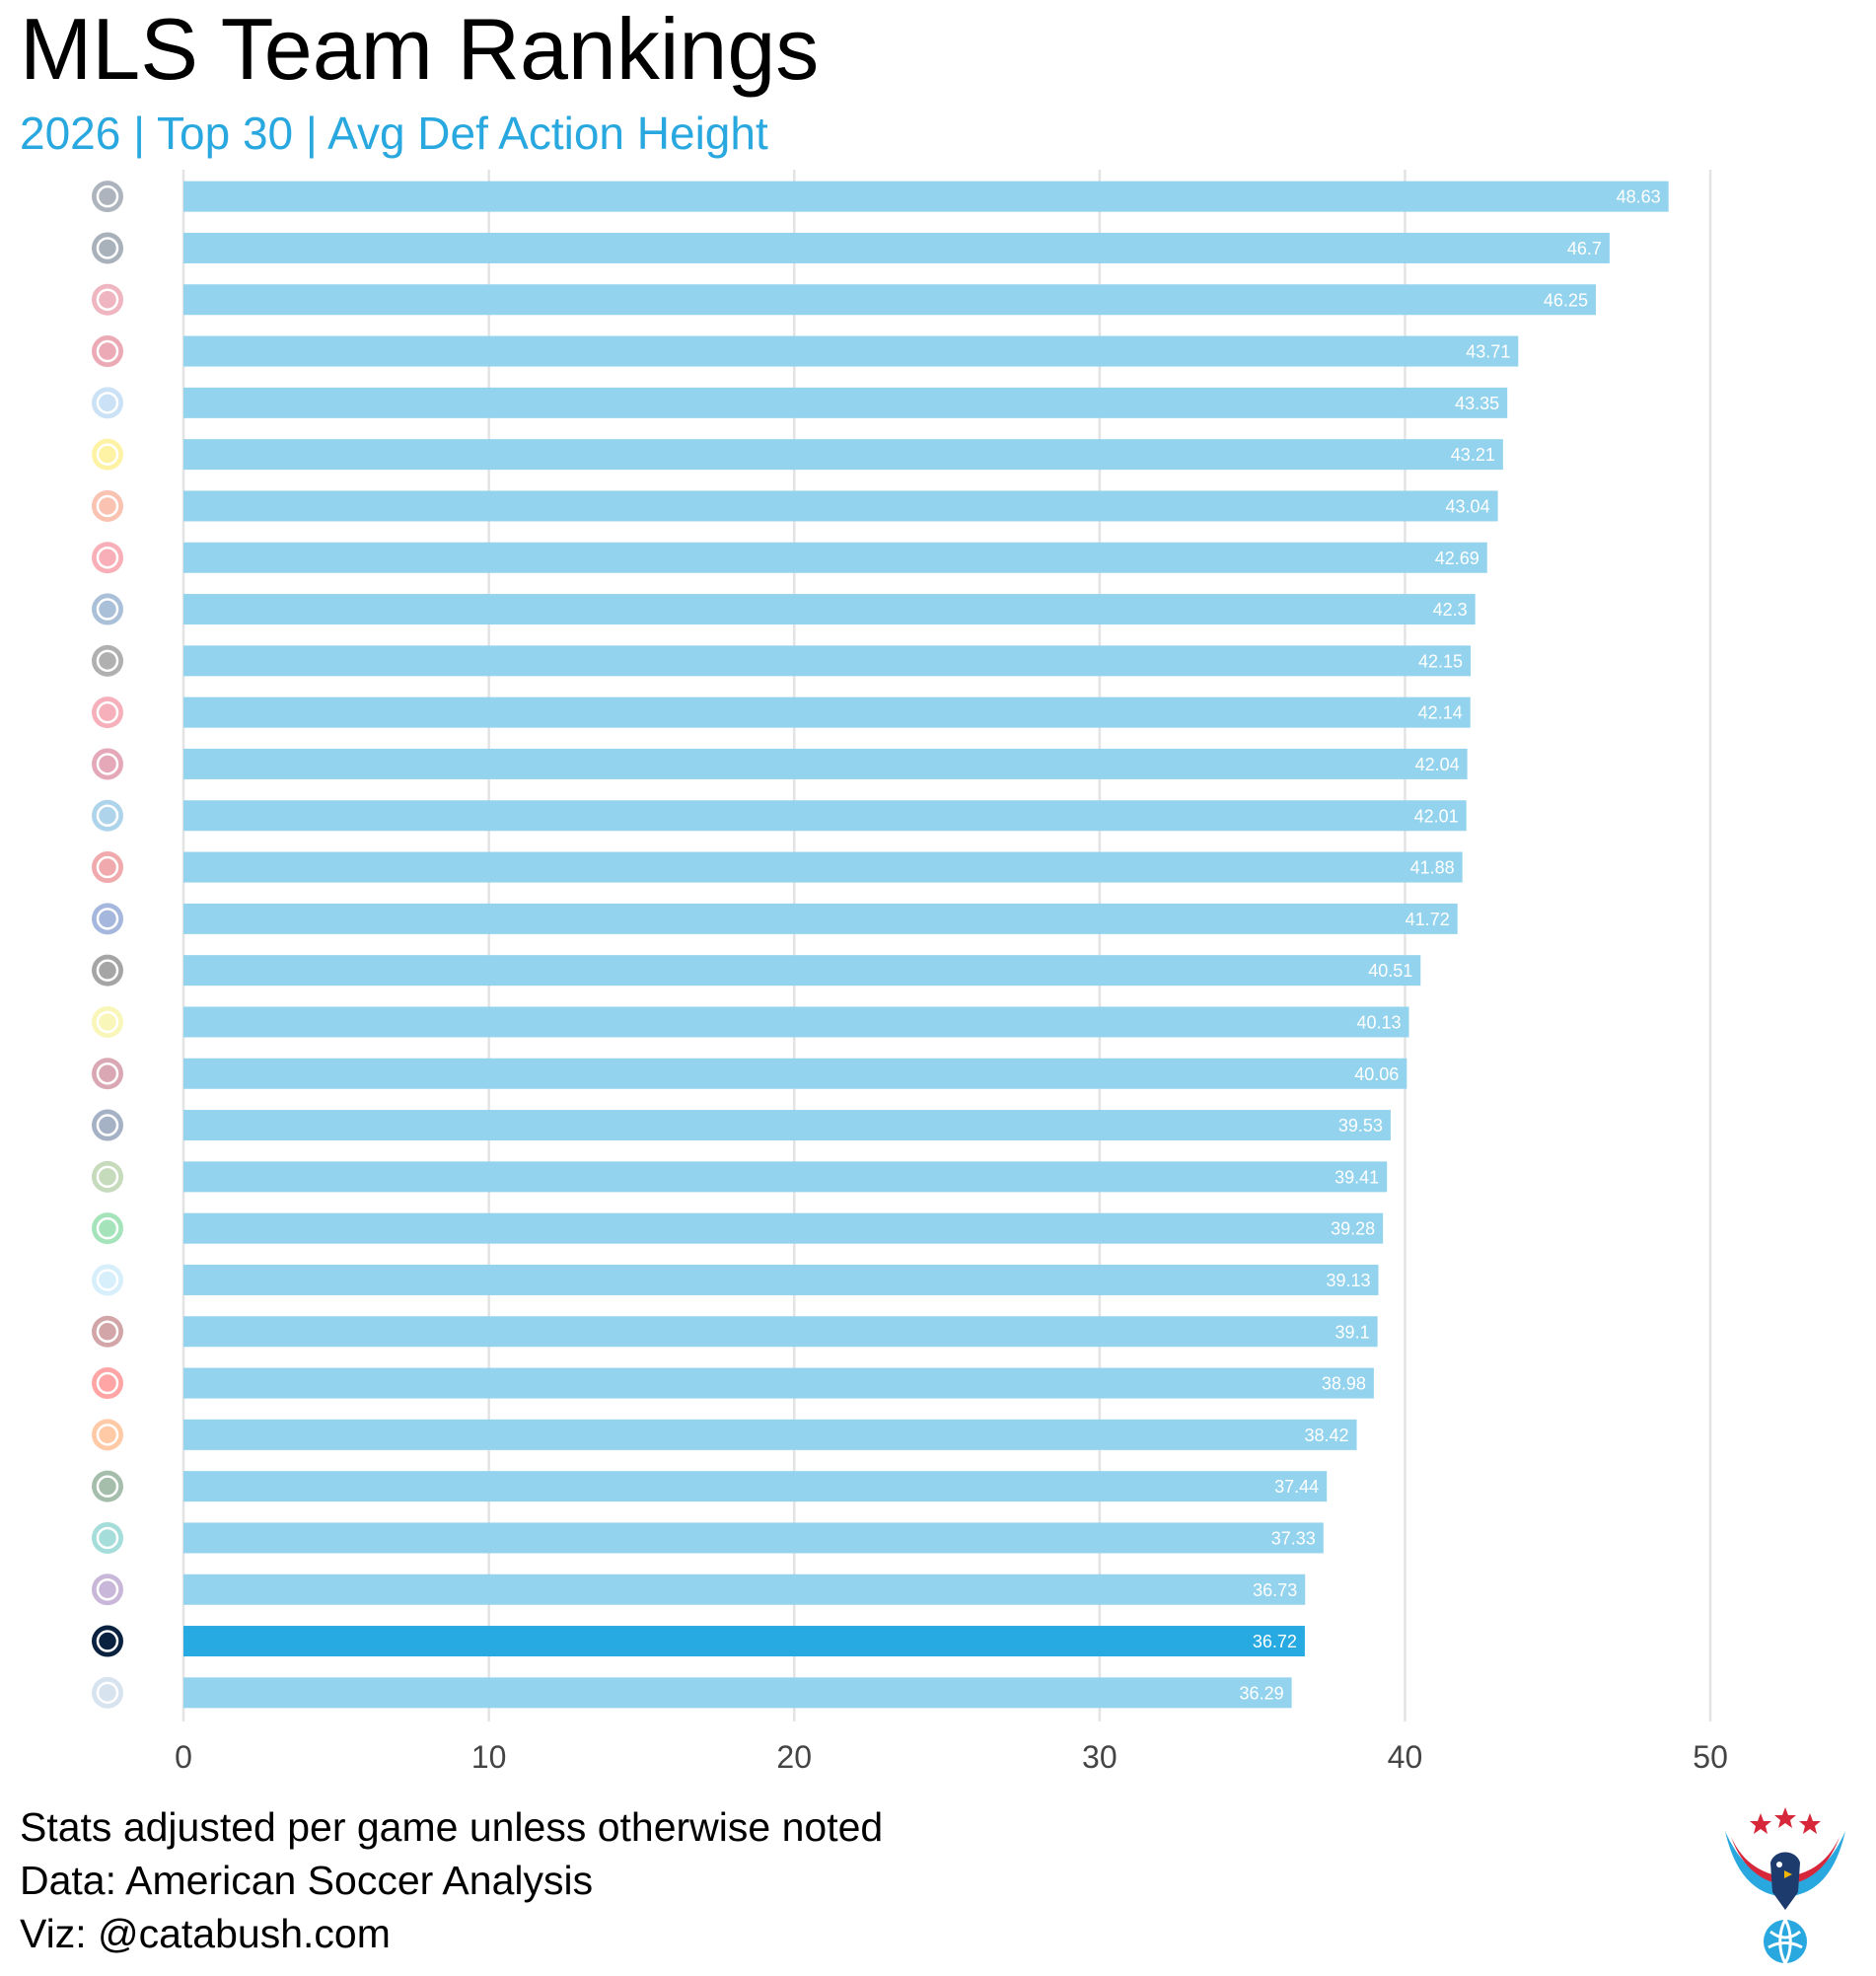 The height and width of the screenshot is (1976, 1876). Describe the element at coordinates (1432, 868) in the screenshot. I see `bar-value-label: 41.88` at that location.